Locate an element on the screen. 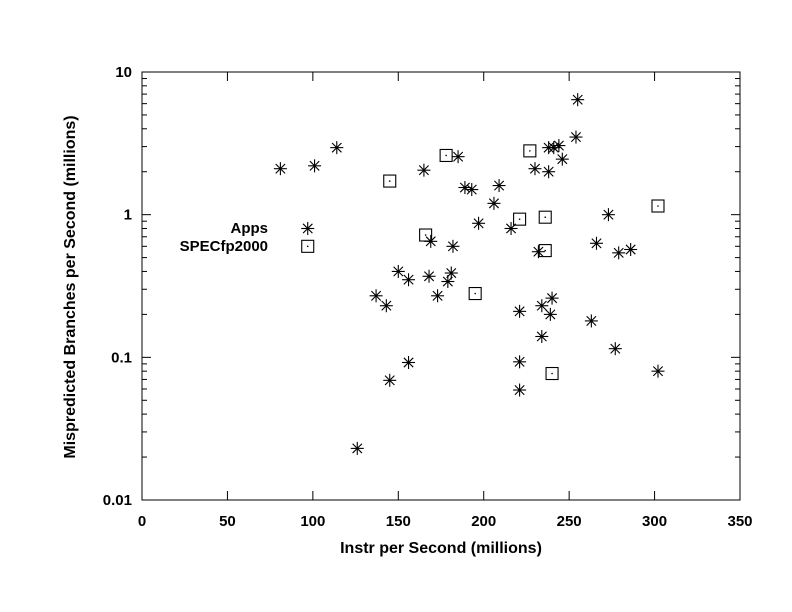 The image size is (792, 612). x-tick-label: 100 is located at coordinates (312, 521).